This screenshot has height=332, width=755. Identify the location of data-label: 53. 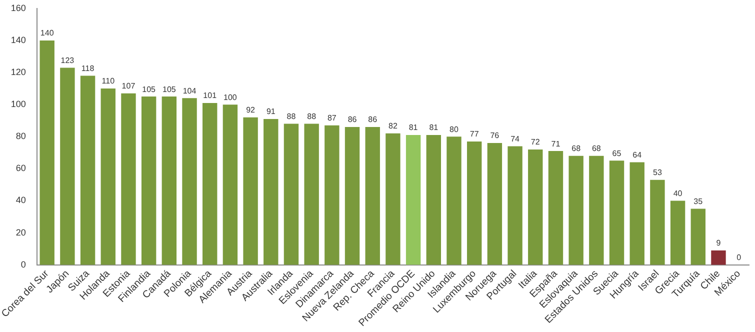
(657, 173).